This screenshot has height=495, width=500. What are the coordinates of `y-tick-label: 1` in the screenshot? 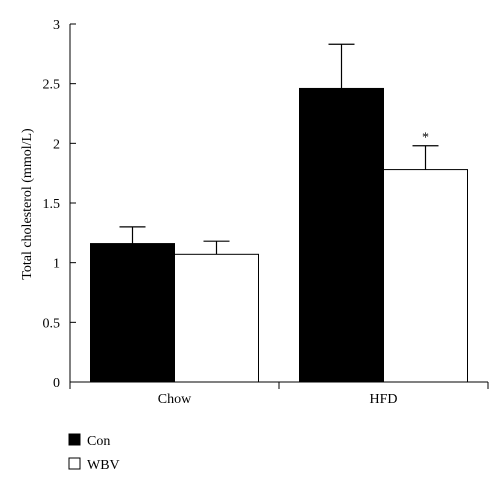 It's located at (56, 264).